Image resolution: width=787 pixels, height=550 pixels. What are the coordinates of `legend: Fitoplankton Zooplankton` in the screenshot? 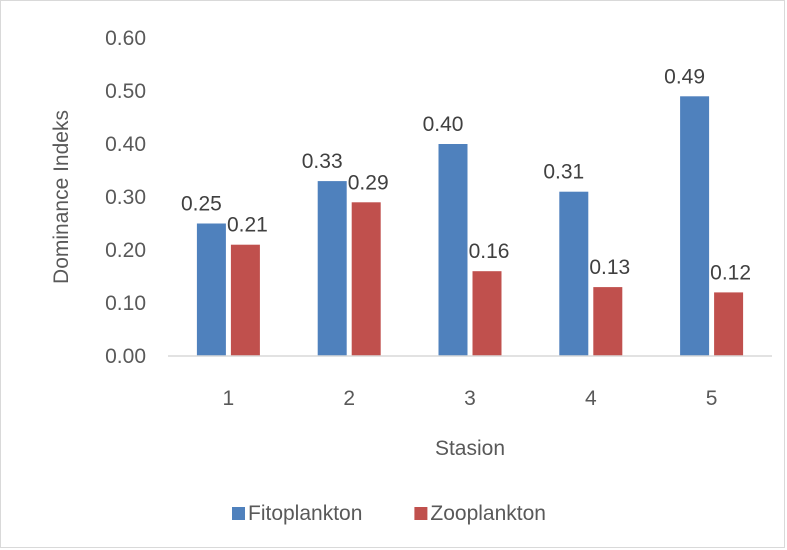 It's located at (389, 513).